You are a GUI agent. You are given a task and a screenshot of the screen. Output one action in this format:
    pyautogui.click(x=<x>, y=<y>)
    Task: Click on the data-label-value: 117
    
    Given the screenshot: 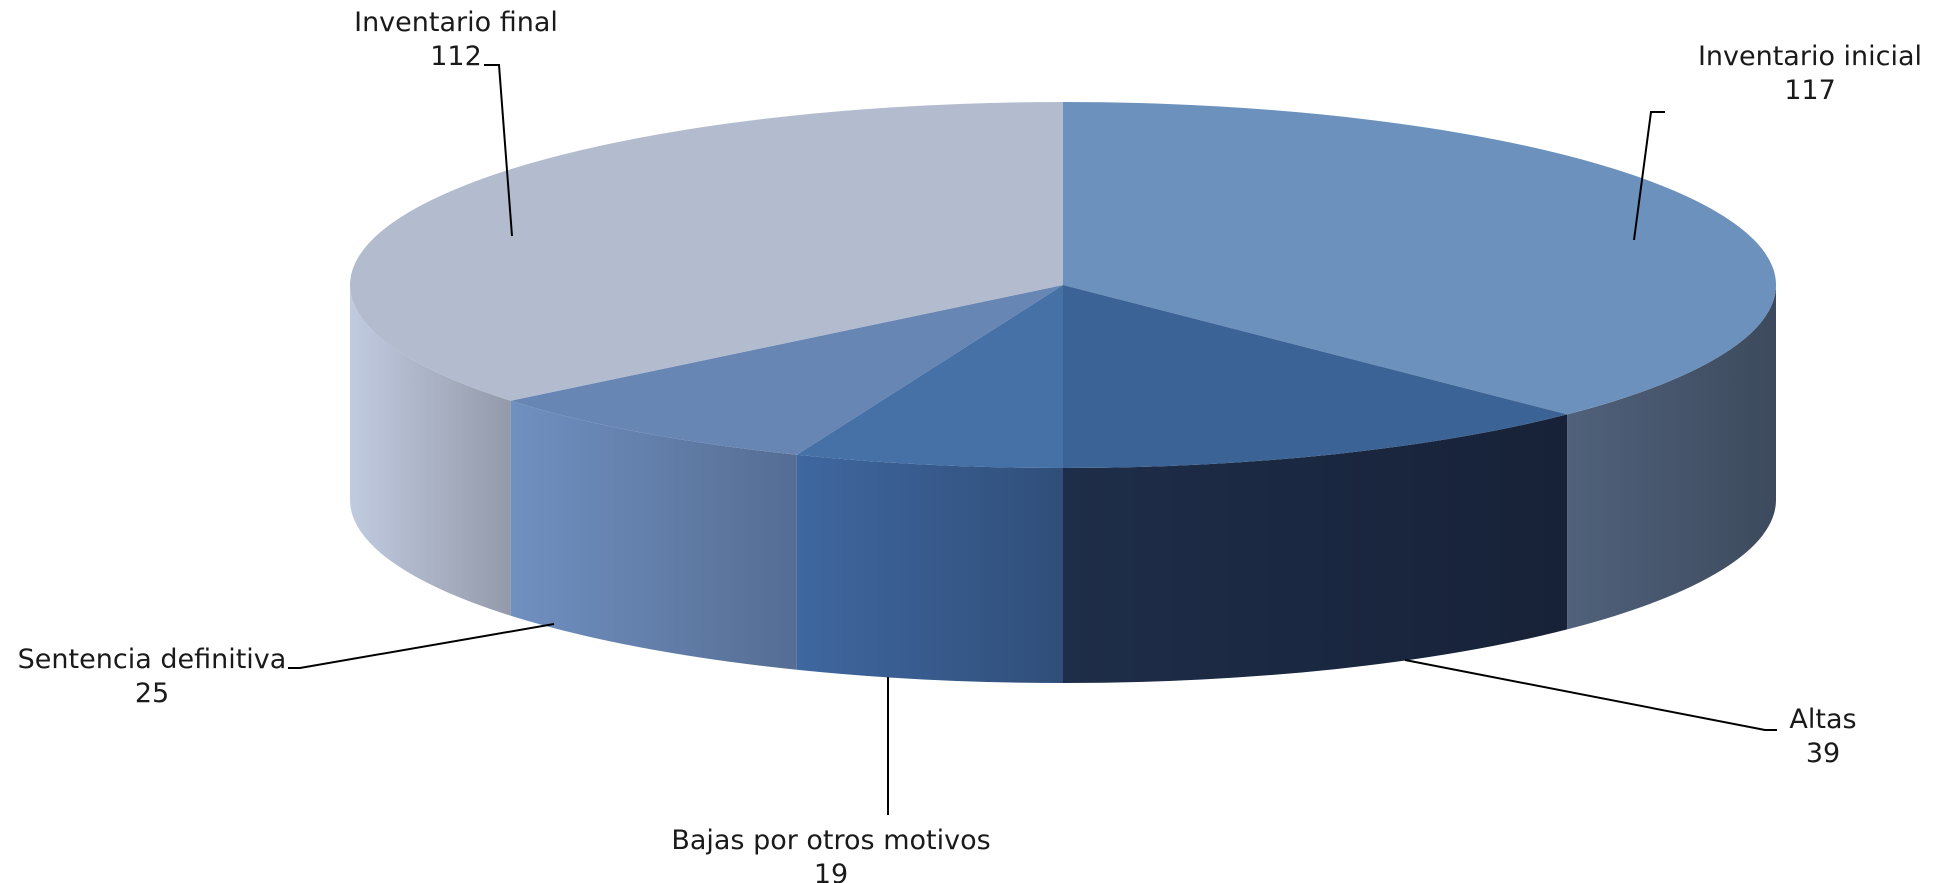 What is the action you would take?
    pyautogui.click(x=1810, y=90)
    